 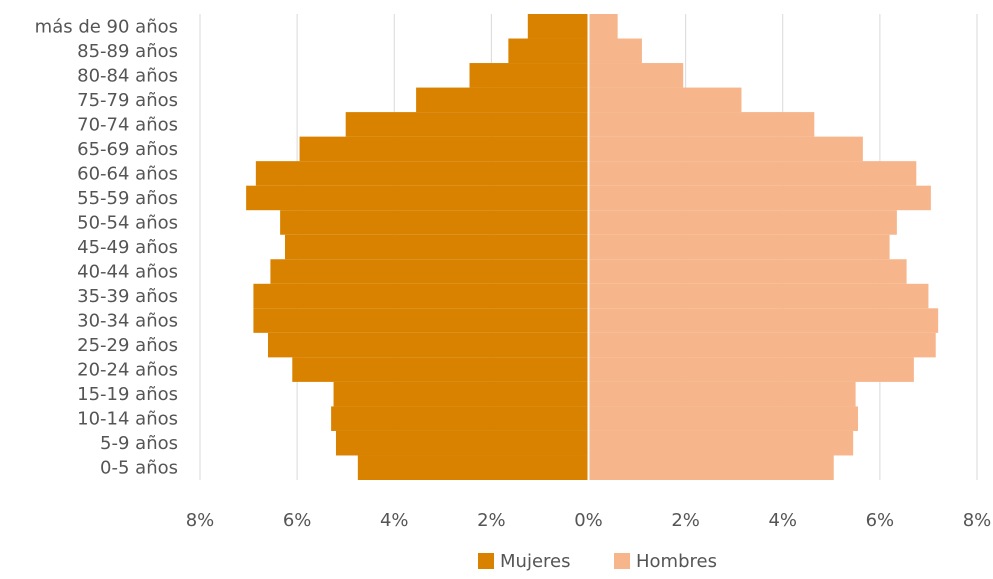 What do you see at coordinates (139, 443) in the screenshot?
I see `y-axis-tick-label: 5-9 años` at bounding box center [139, 443].